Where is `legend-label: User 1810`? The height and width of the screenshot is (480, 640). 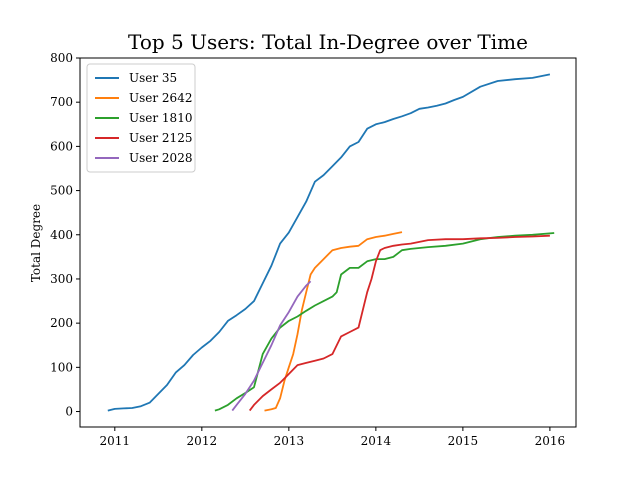 legend-label: User 1810 is located at coordinates (160, 118).